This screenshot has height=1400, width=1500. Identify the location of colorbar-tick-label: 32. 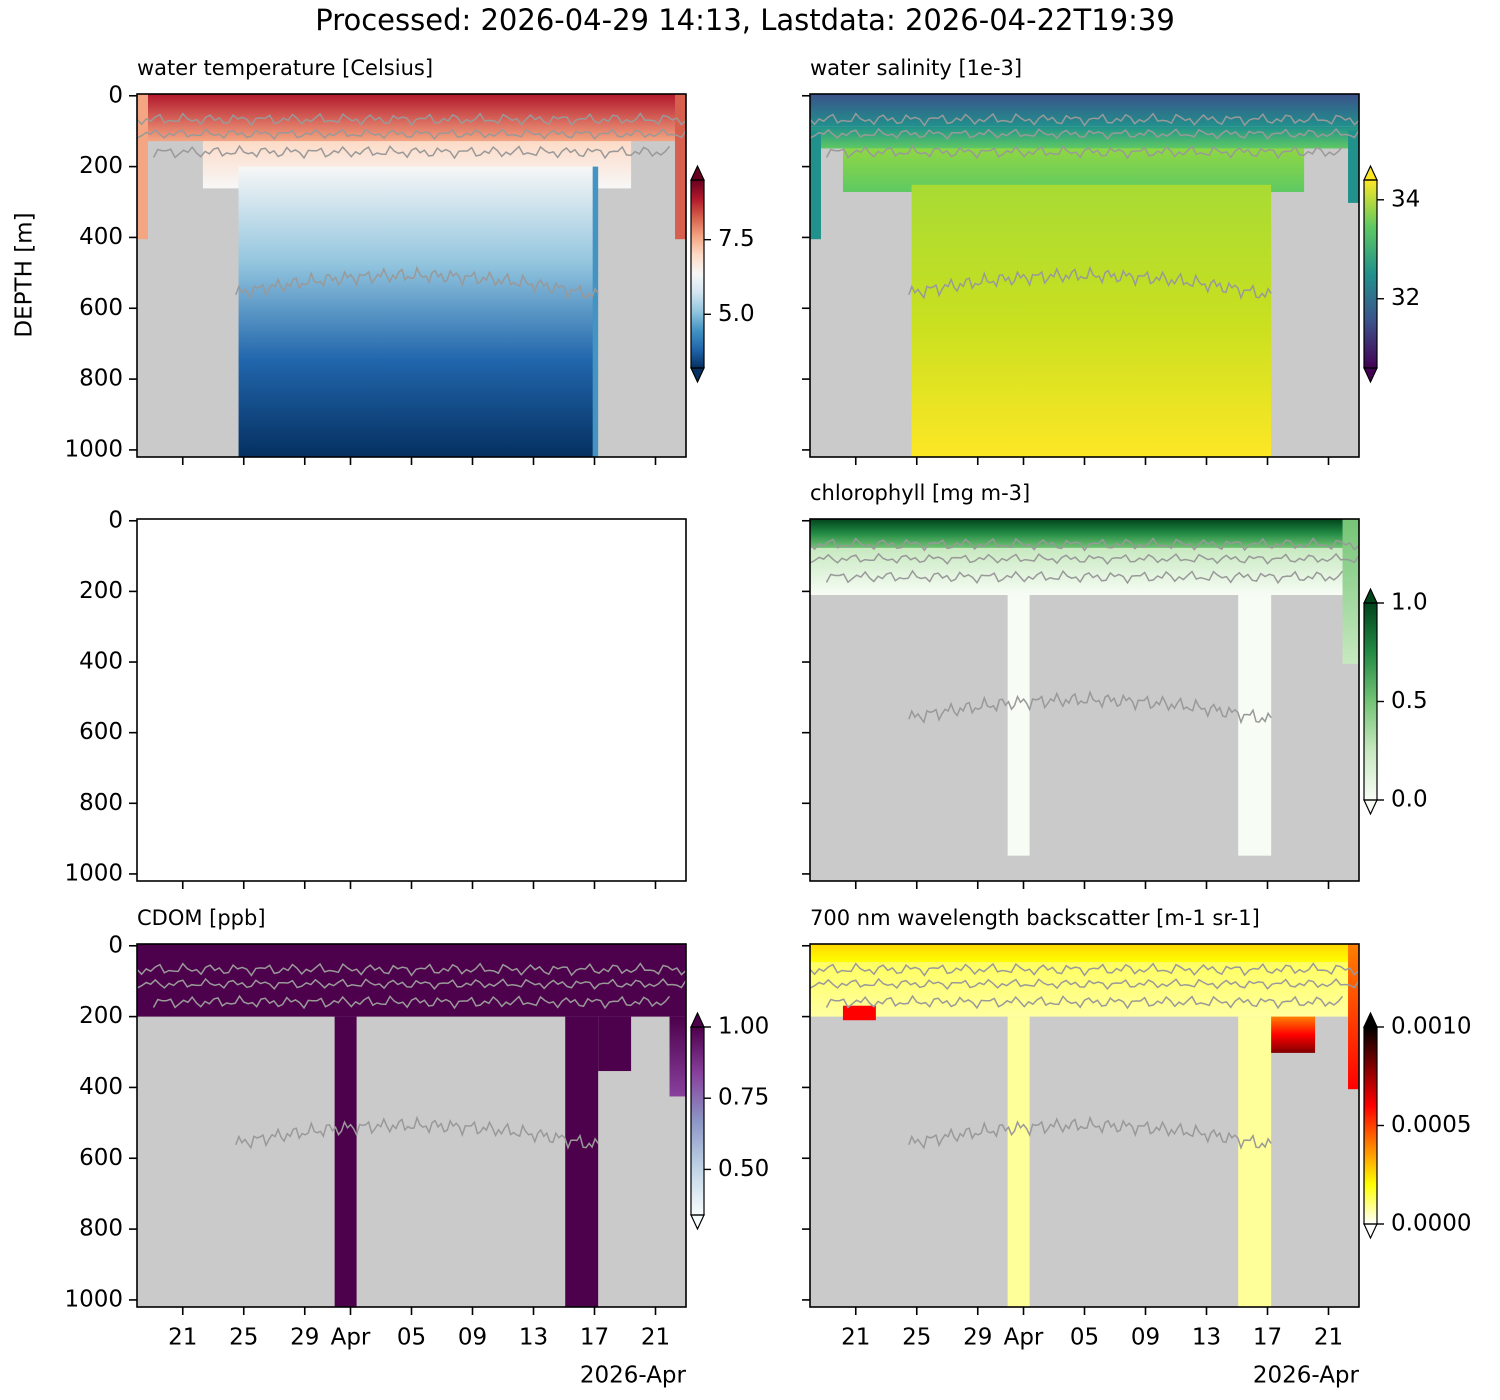
(1405, 298).